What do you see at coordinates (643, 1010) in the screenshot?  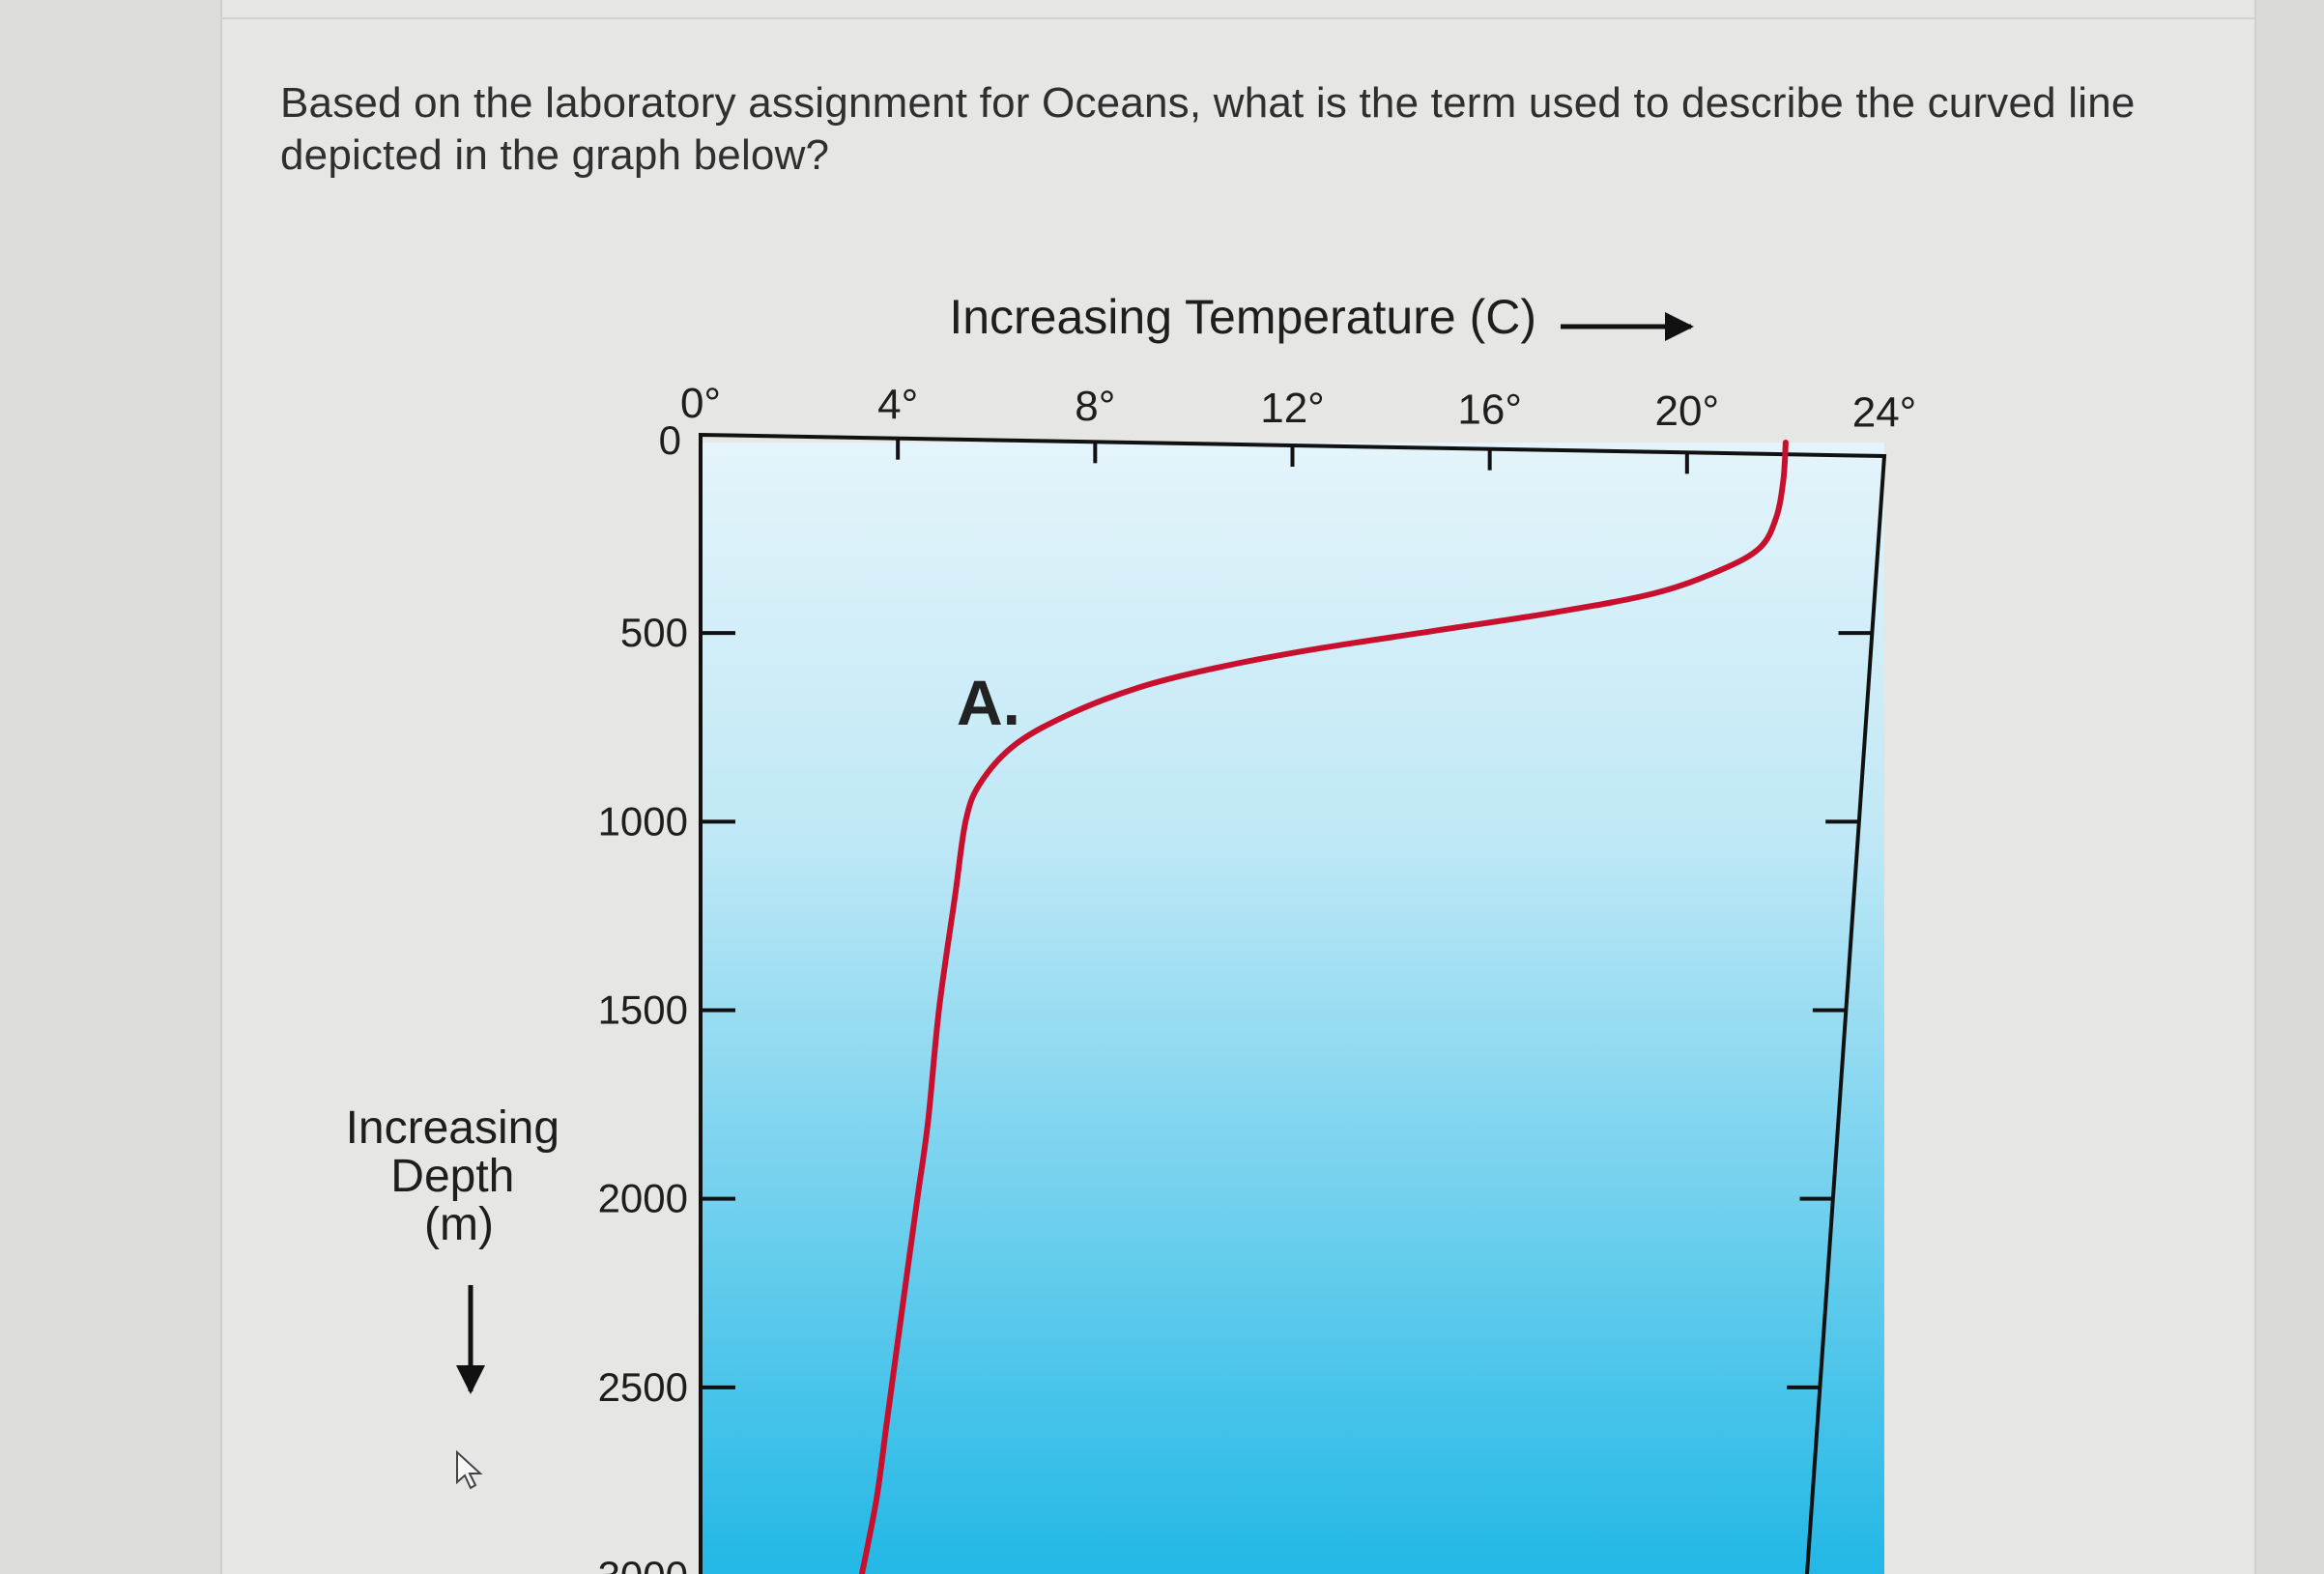 I see `y-tick-label: 1500` at bounding box center [643, 1010].